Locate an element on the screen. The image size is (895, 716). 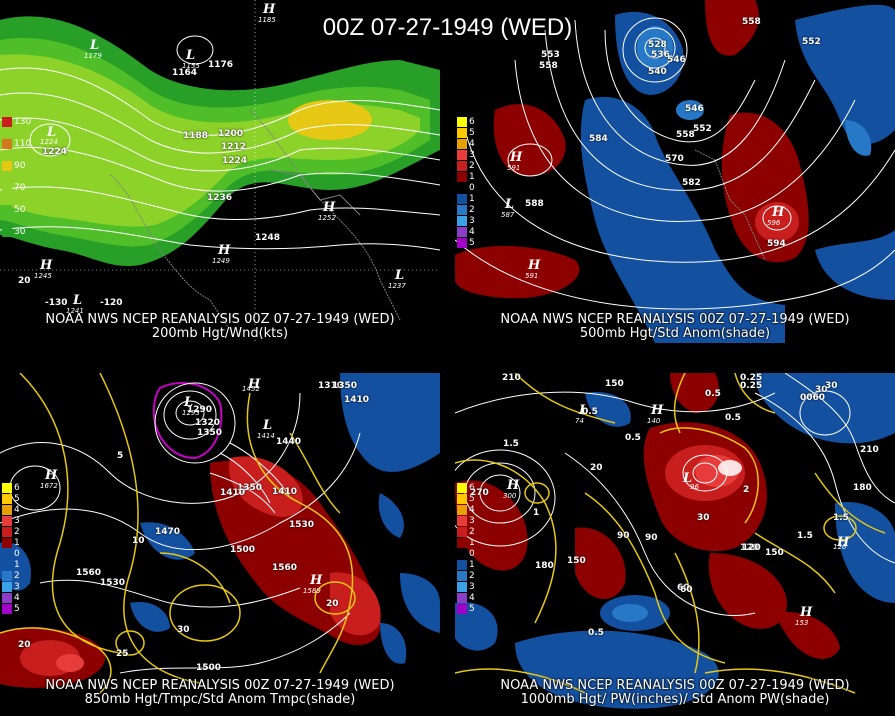
contour-label: 584 is located at coordinates (598, 139).